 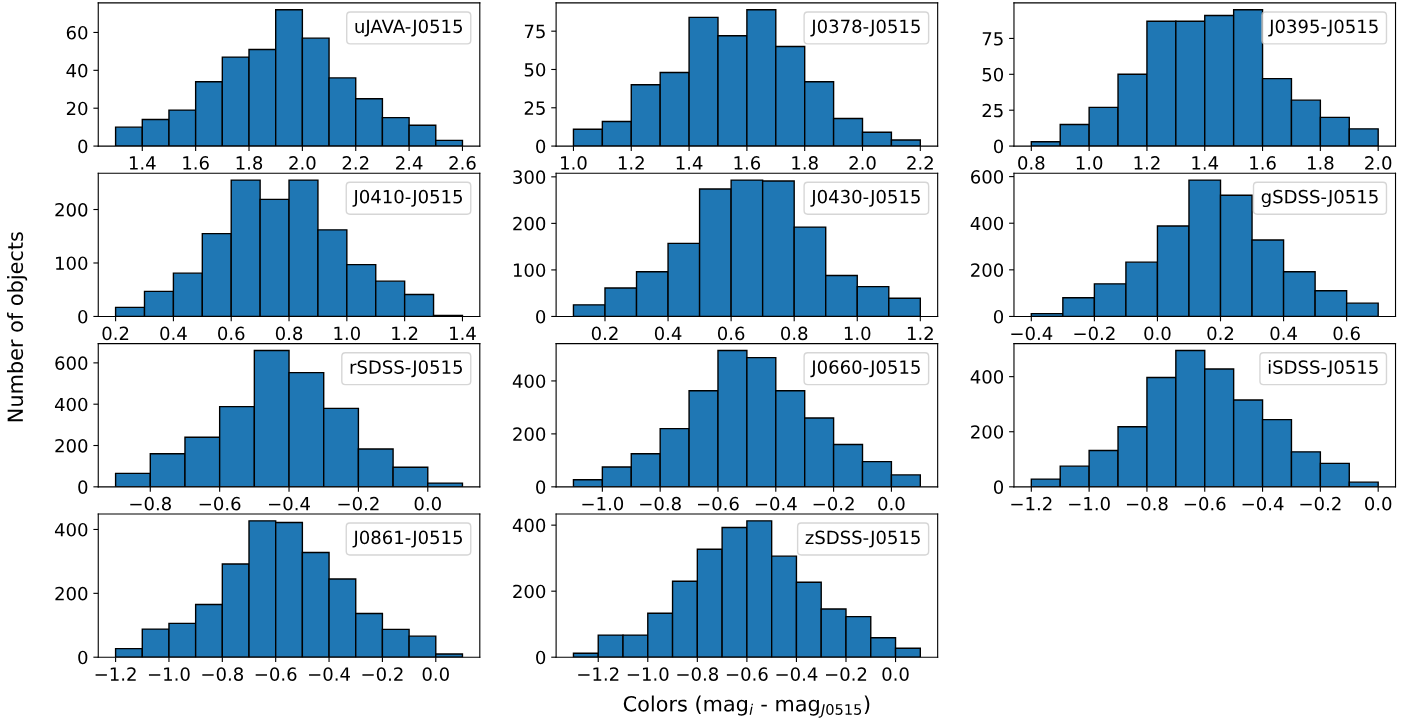 I want to click on y-tick-label: 60, so click(x=77, y=32).